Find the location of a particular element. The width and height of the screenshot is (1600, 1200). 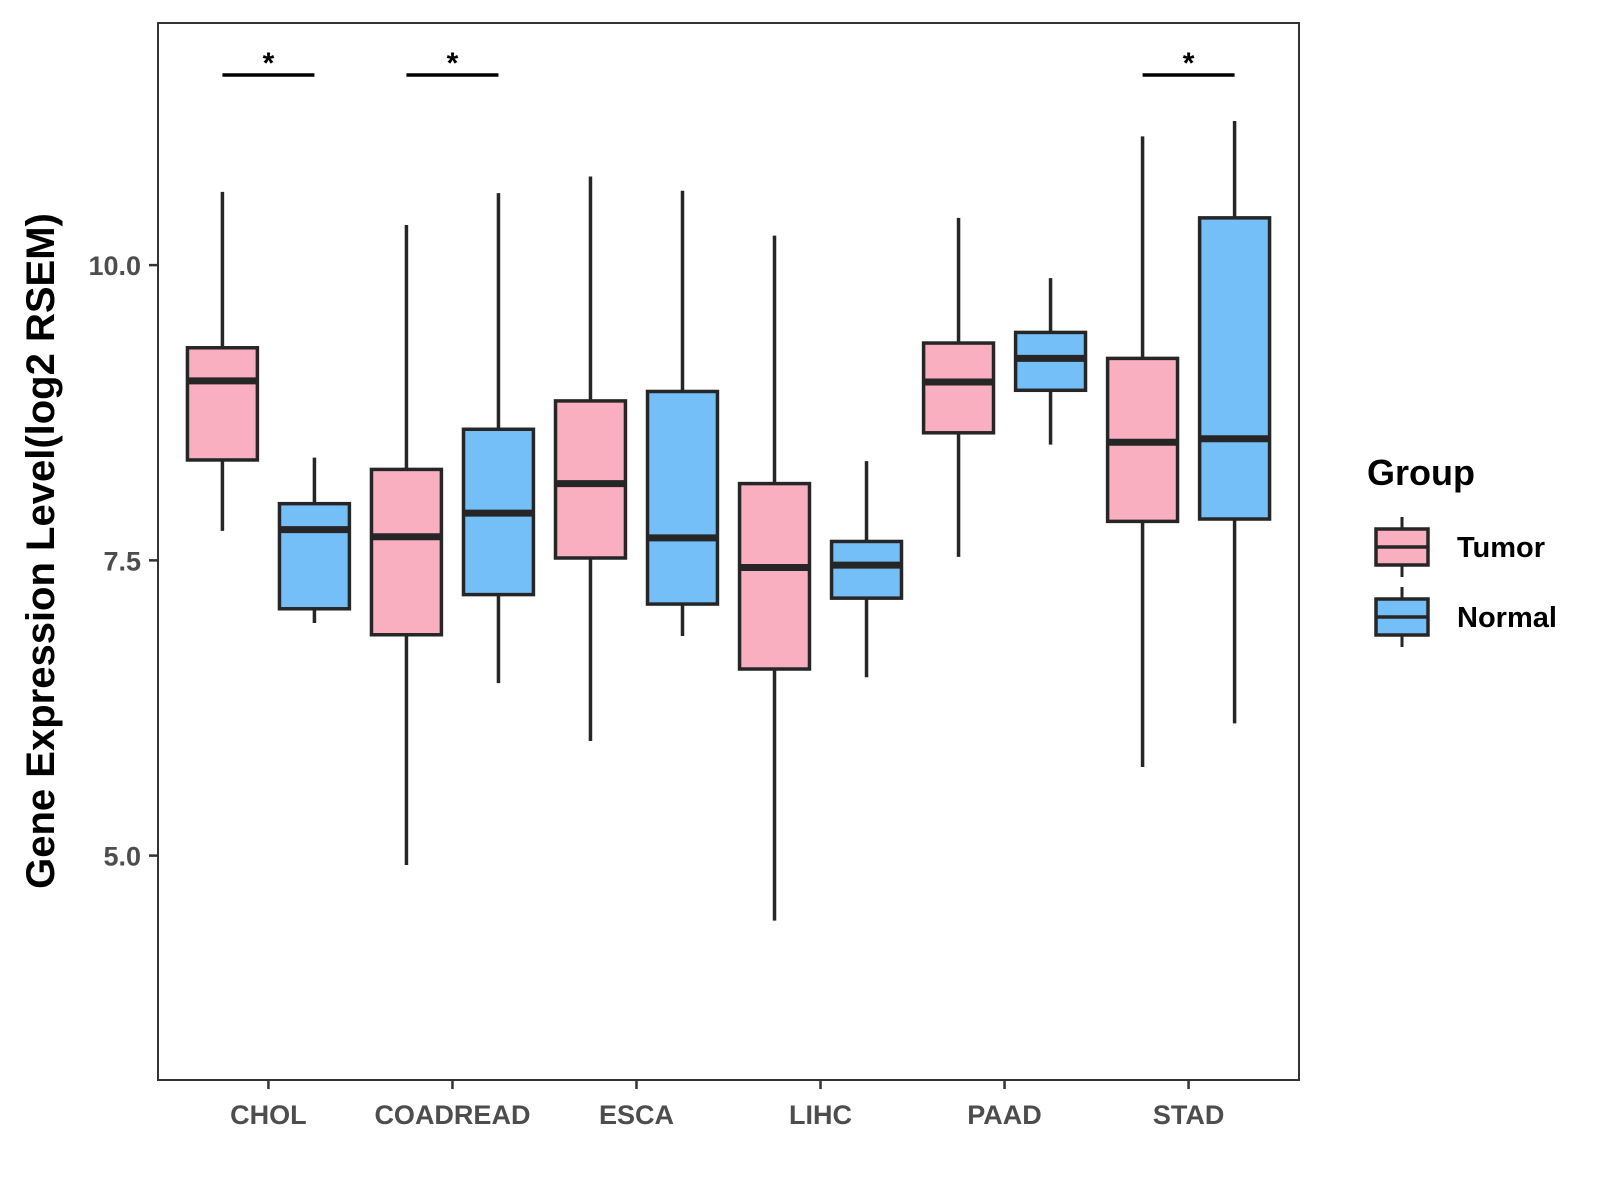

significance-star-chol: * is located at coordinates (269, 63).